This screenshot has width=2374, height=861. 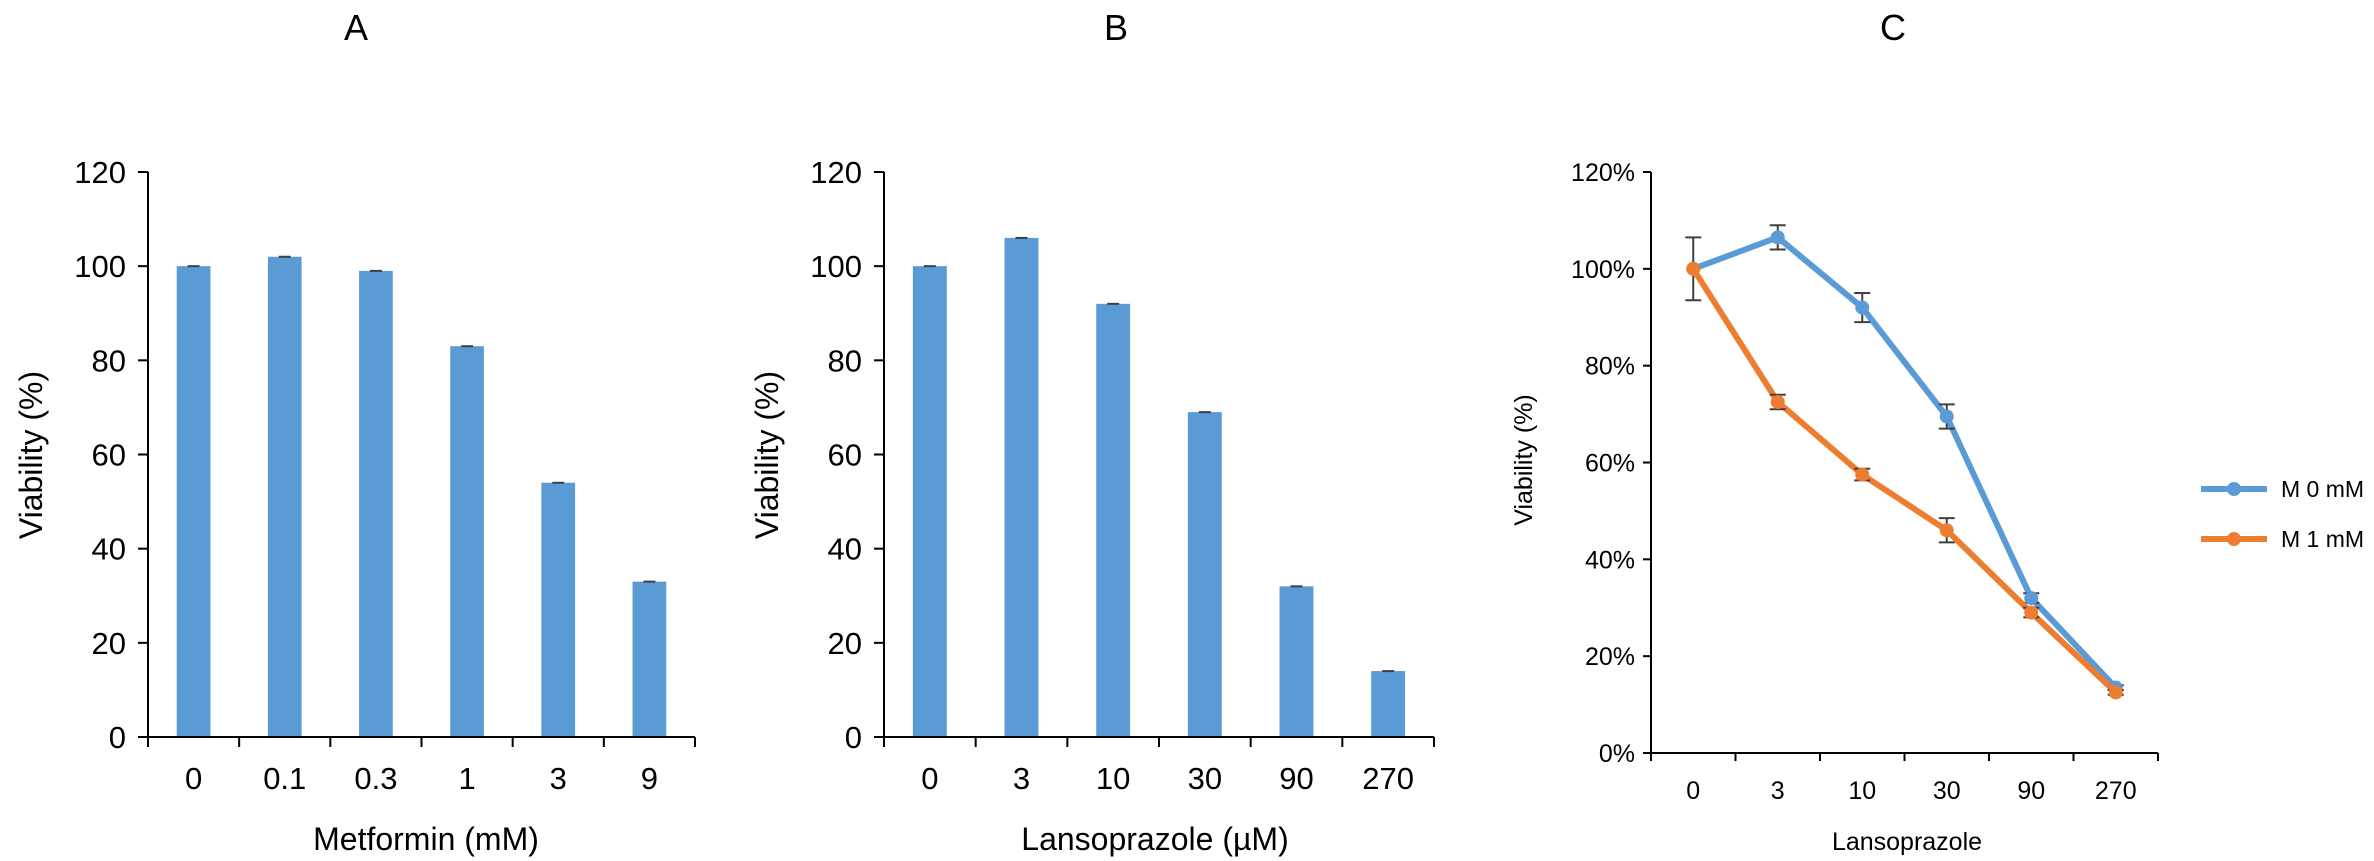 What do you see at coordinates (426, 839) in the screenshot?
I see `panel-a-x-axis-label: Metformin (mM)` at bounding box center [426, 839].